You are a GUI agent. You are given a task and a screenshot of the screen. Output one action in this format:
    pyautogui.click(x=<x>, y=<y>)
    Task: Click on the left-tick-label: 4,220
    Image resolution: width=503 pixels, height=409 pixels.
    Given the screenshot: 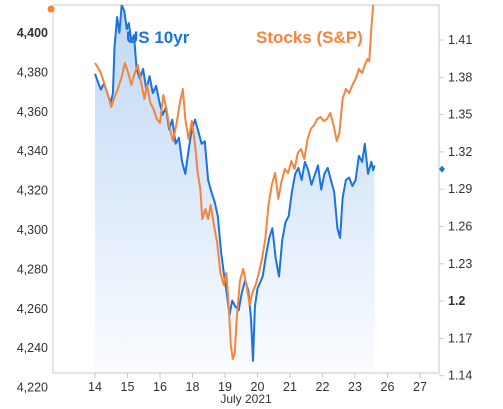 What is the action you would take?
    pyautogui.click(x=32, y=388)
    